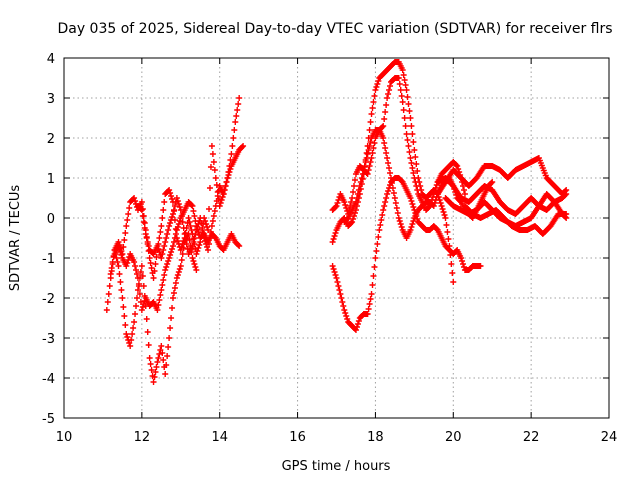 Image resolution: width=640 pixels, height=480 pixels. What do you see at coordinates (48, 379) in the screenshot?
I see `y-tick-label--4: -4` at bounding box center [48, 379].